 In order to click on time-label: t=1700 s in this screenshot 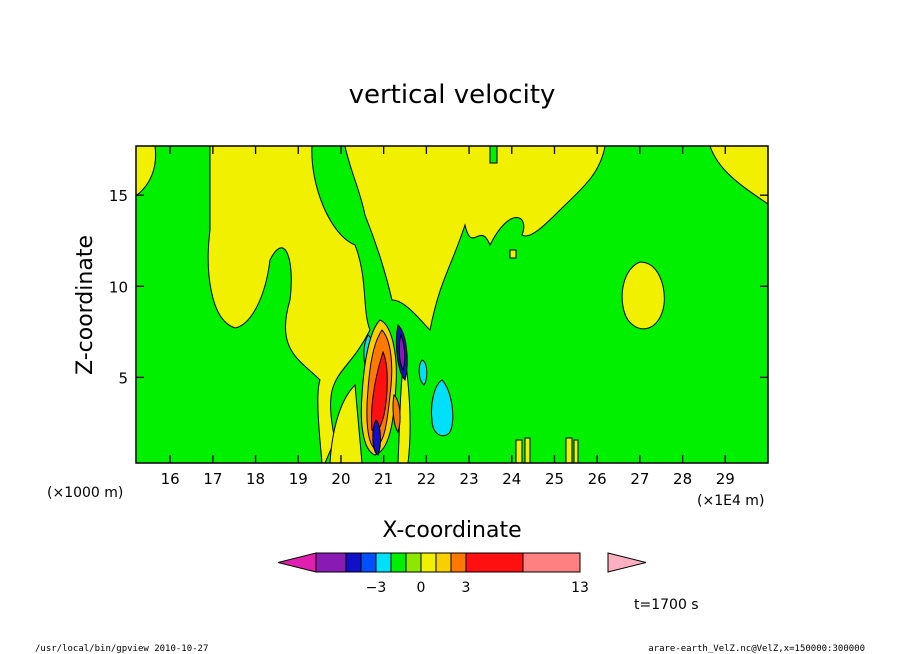, I will do `click(666, 605)`.